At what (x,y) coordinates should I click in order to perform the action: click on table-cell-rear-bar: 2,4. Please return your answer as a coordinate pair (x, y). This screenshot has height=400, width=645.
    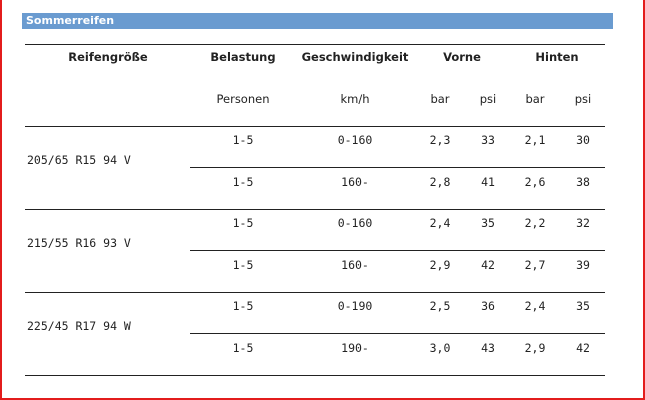
    Looking at the image, I should click on (535, 306).